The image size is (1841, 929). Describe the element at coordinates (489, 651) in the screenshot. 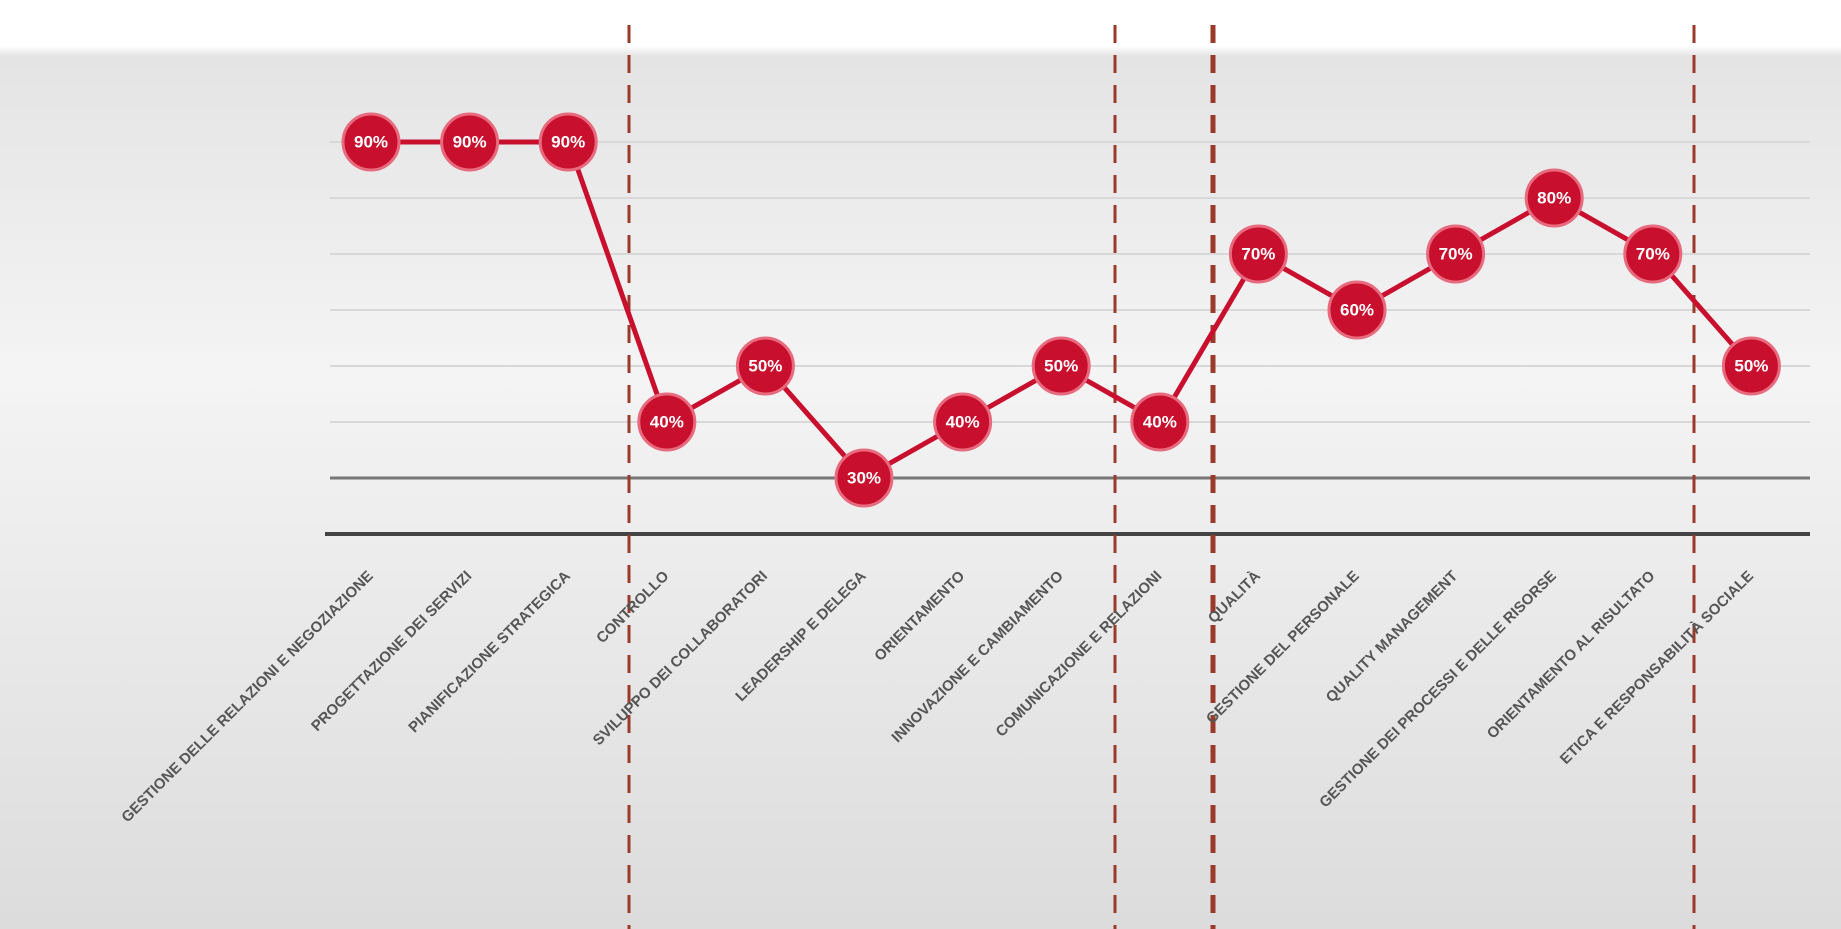

I see `x-tick-label: PIANIFICAZIONE STRATEGICA` at that location.